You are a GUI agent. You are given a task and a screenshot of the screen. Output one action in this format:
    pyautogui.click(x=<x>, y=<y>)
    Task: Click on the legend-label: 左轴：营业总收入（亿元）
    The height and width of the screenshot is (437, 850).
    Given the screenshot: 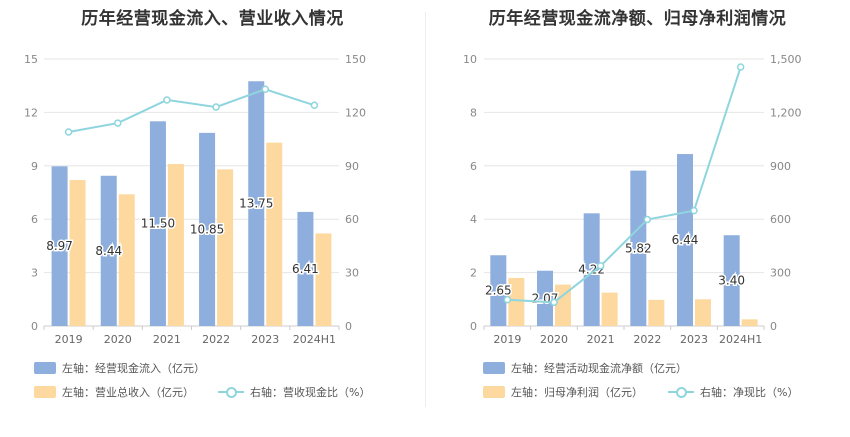 What is the action you would take?
    pyautogui.click(x=128, y=392)
    